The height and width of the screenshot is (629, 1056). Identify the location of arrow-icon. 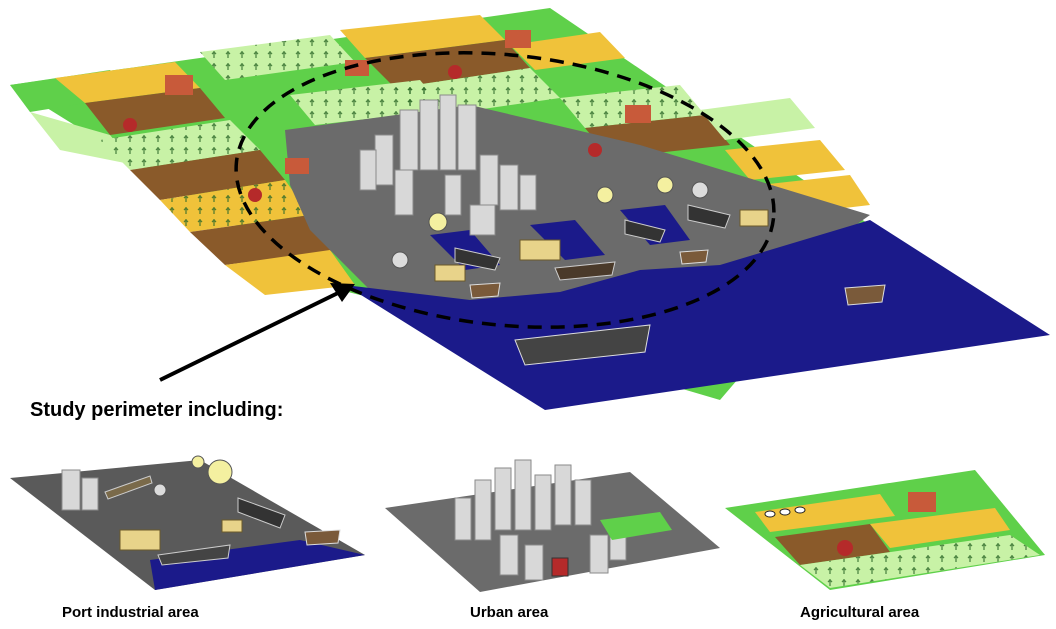
(257, 332).